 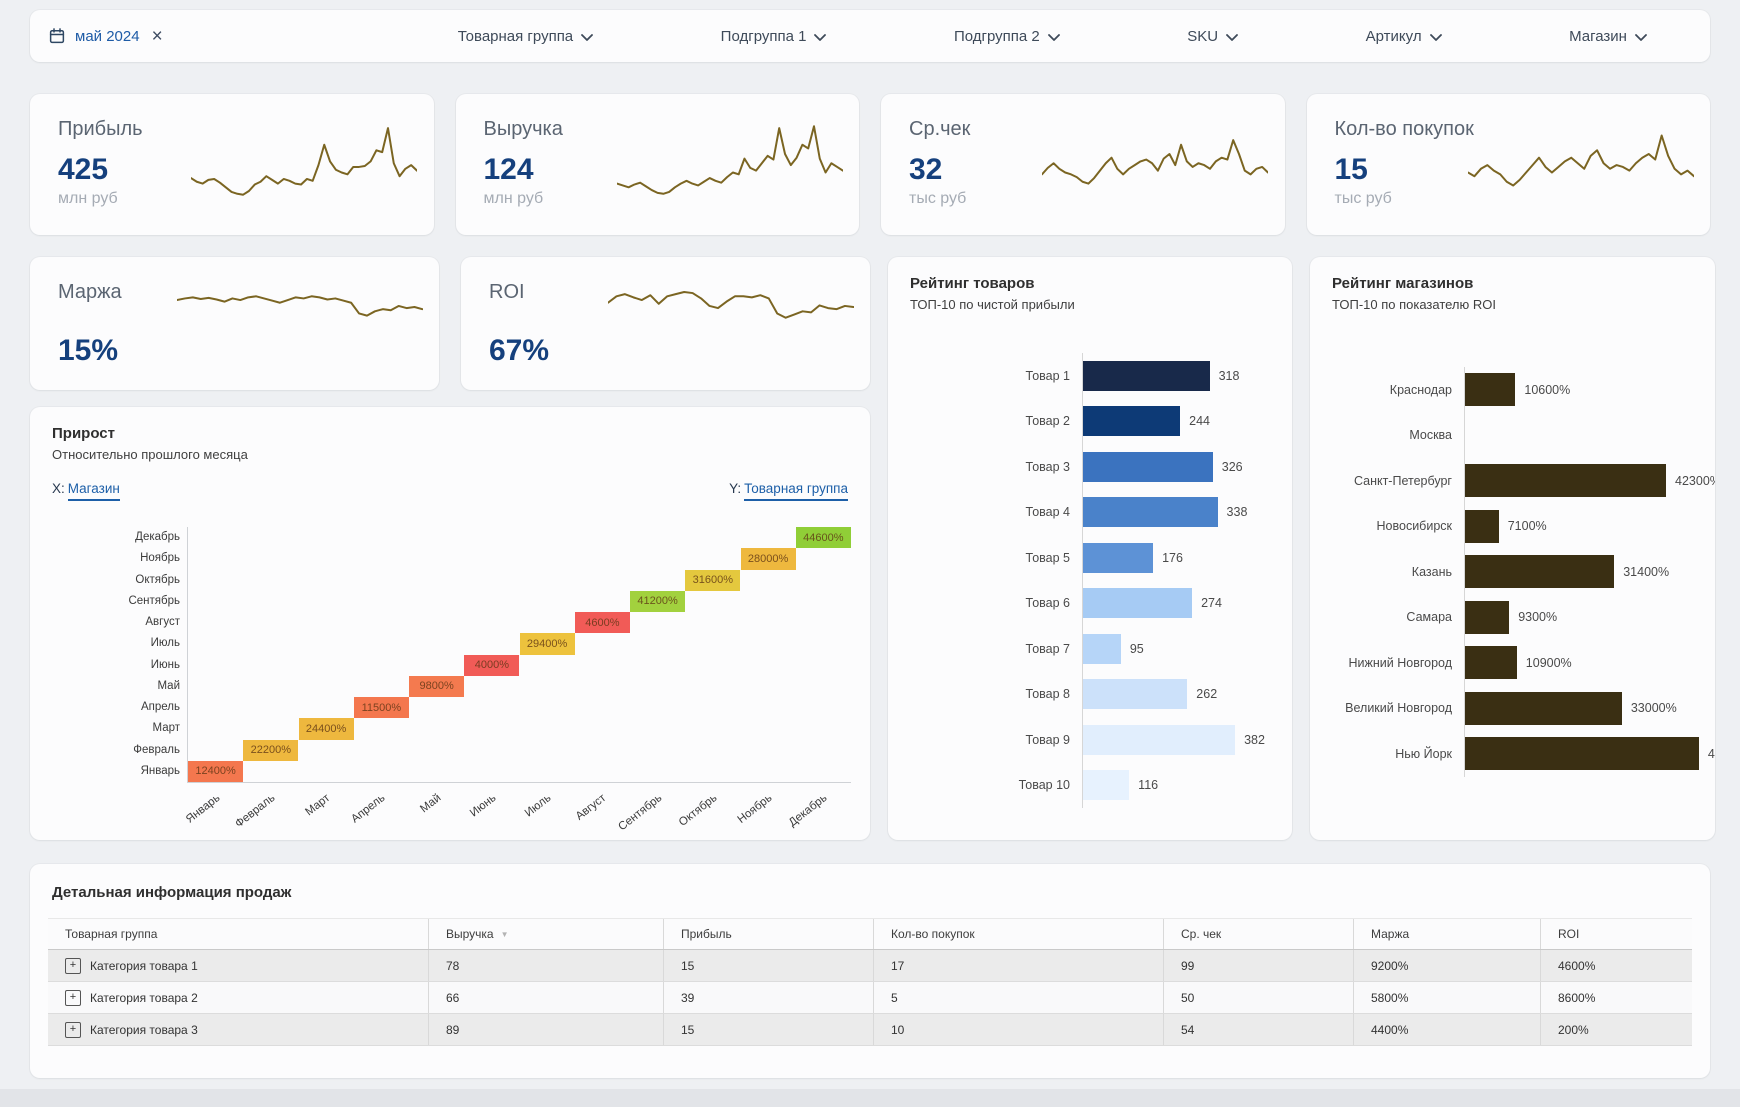 I want to click on filter-dropdown-store: Магазин, so click(x=1608, y=36).